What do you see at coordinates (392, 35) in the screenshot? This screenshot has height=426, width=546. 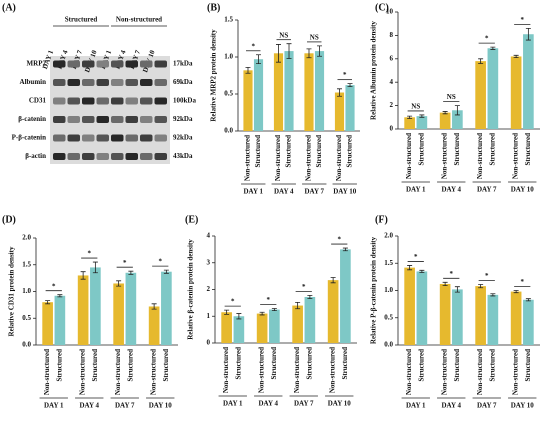 I see `y-tick-label: 8` at bounding box center [392, 35].